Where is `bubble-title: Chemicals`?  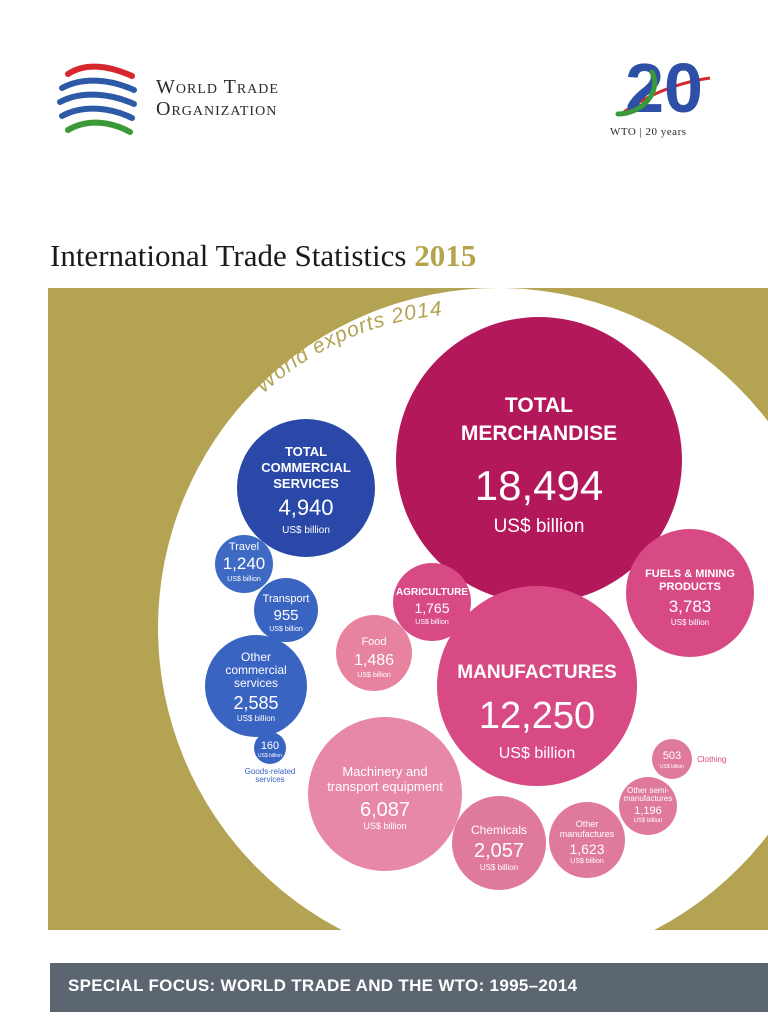
bubble-title: Chemicals is located at coordinates (499, 830).